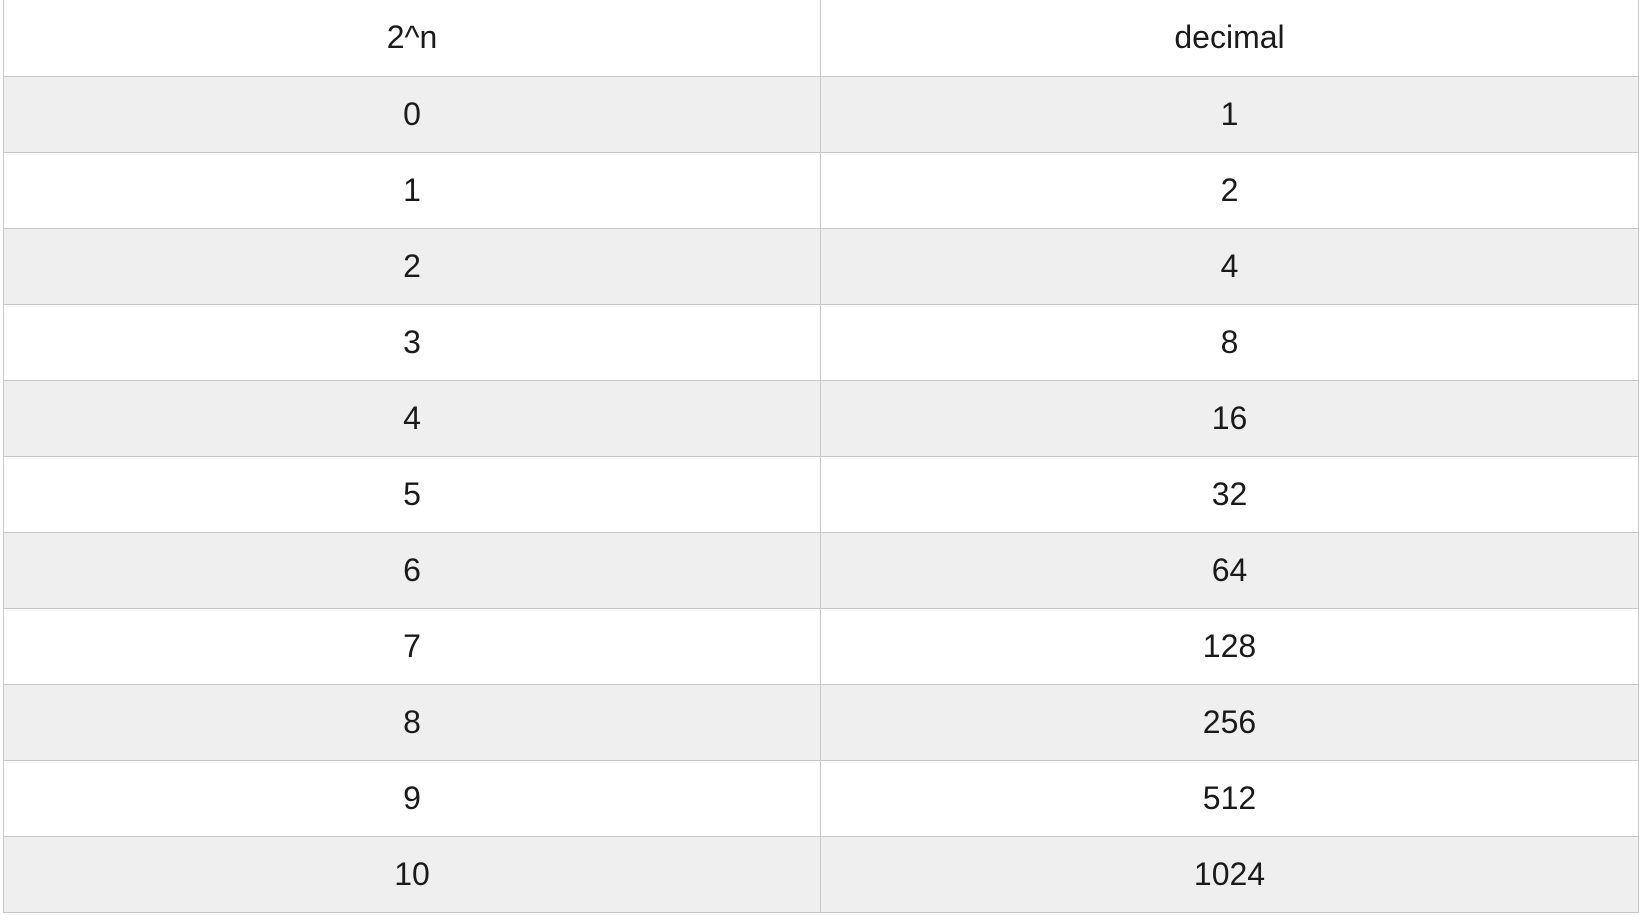  I want to click on table-row: 2 4, so click(821, 266).